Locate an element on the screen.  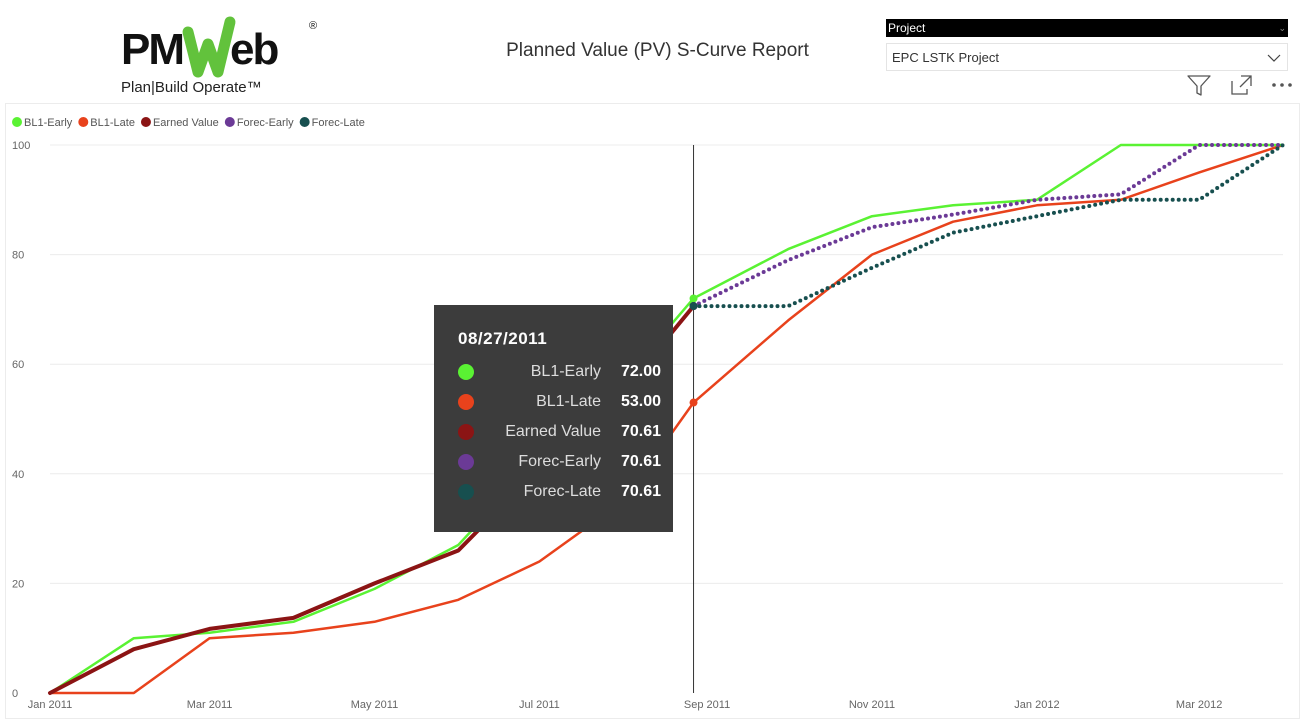
x-tick-label: Mar 2011 is located at coordinates (210, 705).